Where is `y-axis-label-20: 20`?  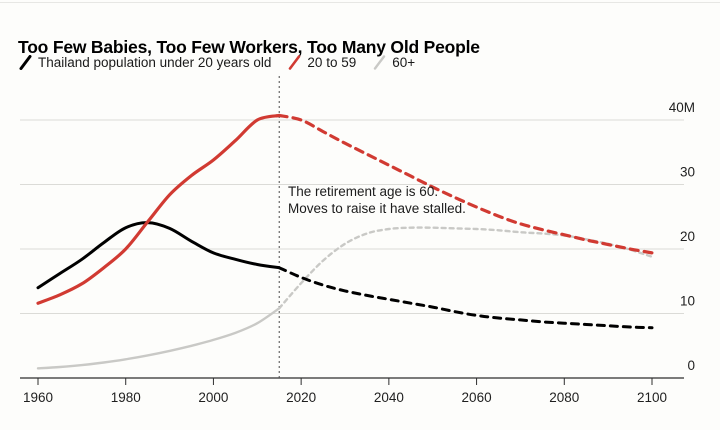 y-axis-label-20: 20 is located at coordinates (687, 236).